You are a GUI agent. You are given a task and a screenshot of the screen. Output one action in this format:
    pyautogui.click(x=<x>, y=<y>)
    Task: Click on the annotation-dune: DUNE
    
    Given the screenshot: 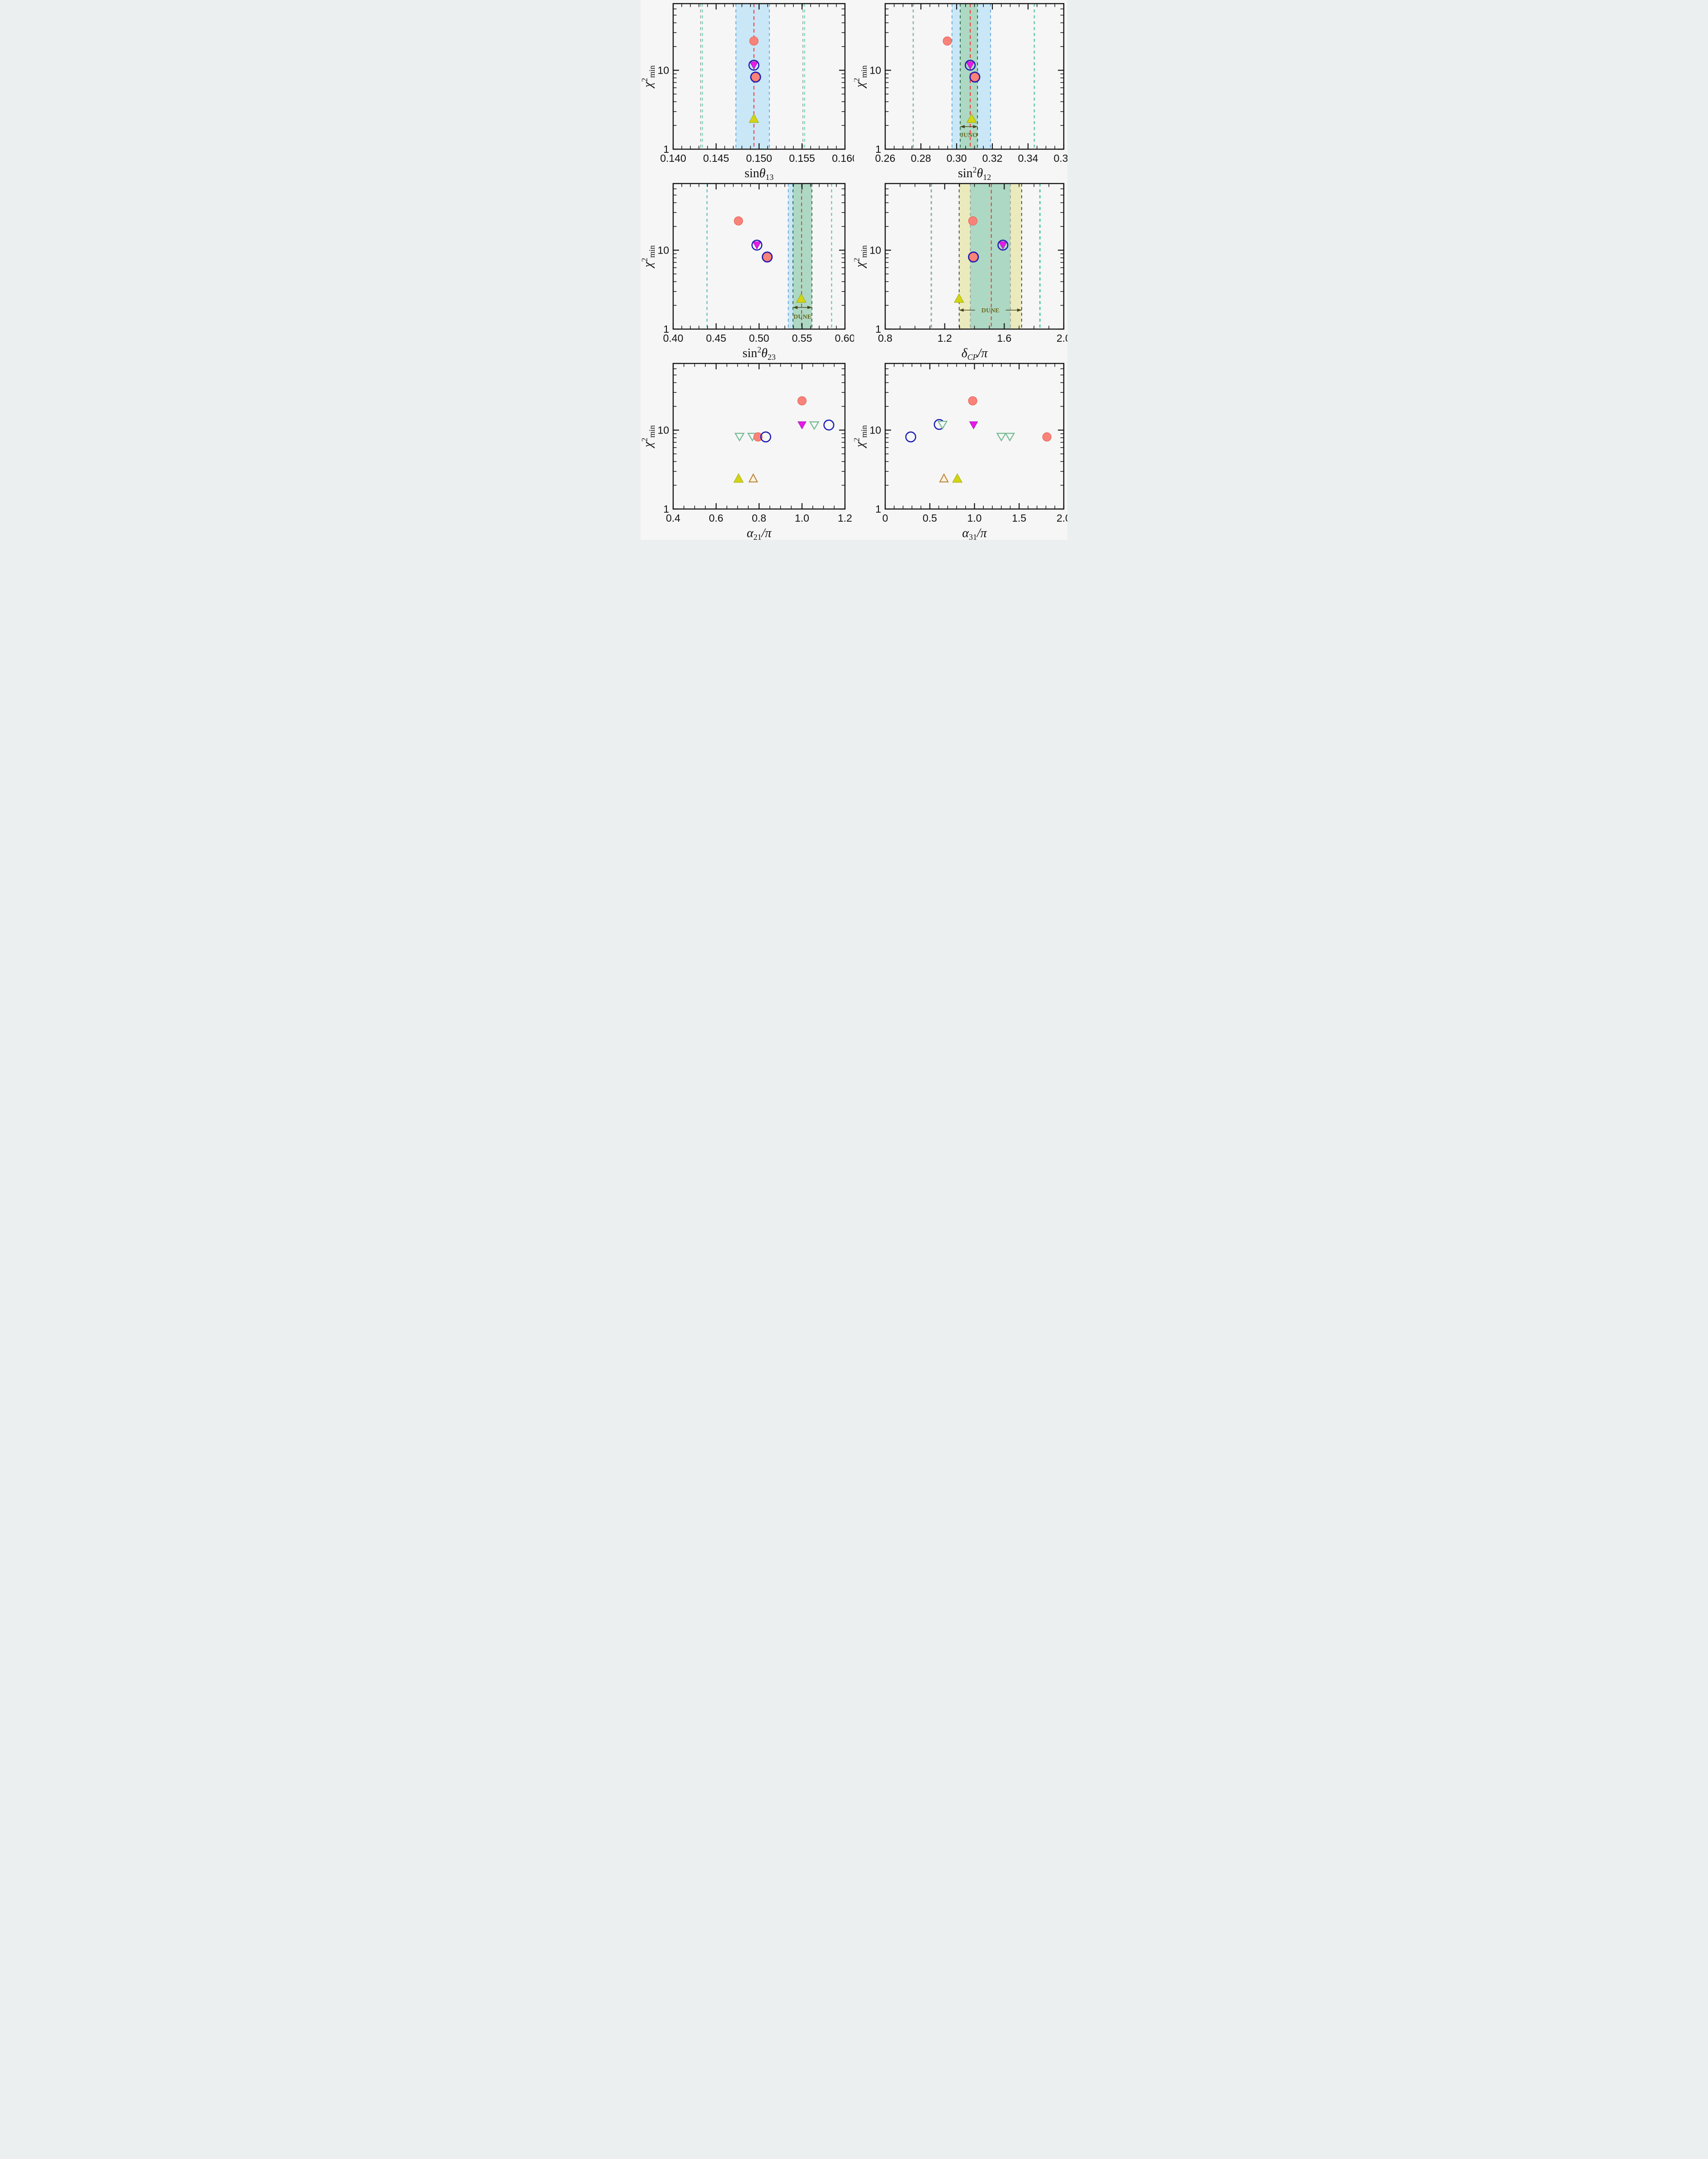 What is the action you would take?
    pyautogui.click(x=802, y=313)
    